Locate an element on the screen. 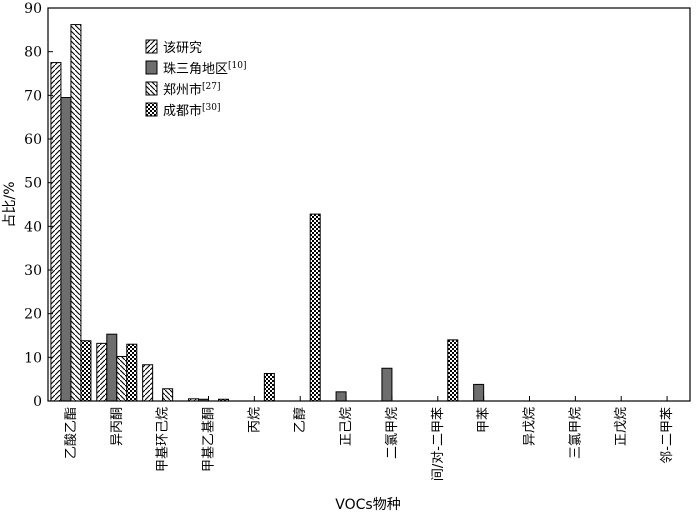 The width and height of the screenshot is (700, 516). x-tick-label: 间/对-二甲苯 is located at coordinates (438, 444).